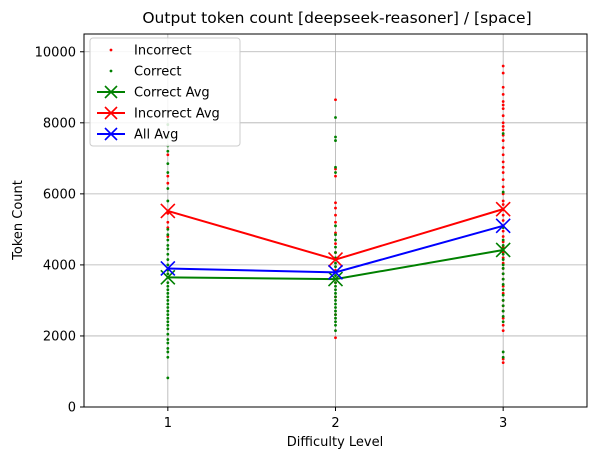 The height and width of the screenshot is (460, 598). Describe the element at coordinates (59, 336) in the screenshot. I see `y-tick-label: 2000` at that location.